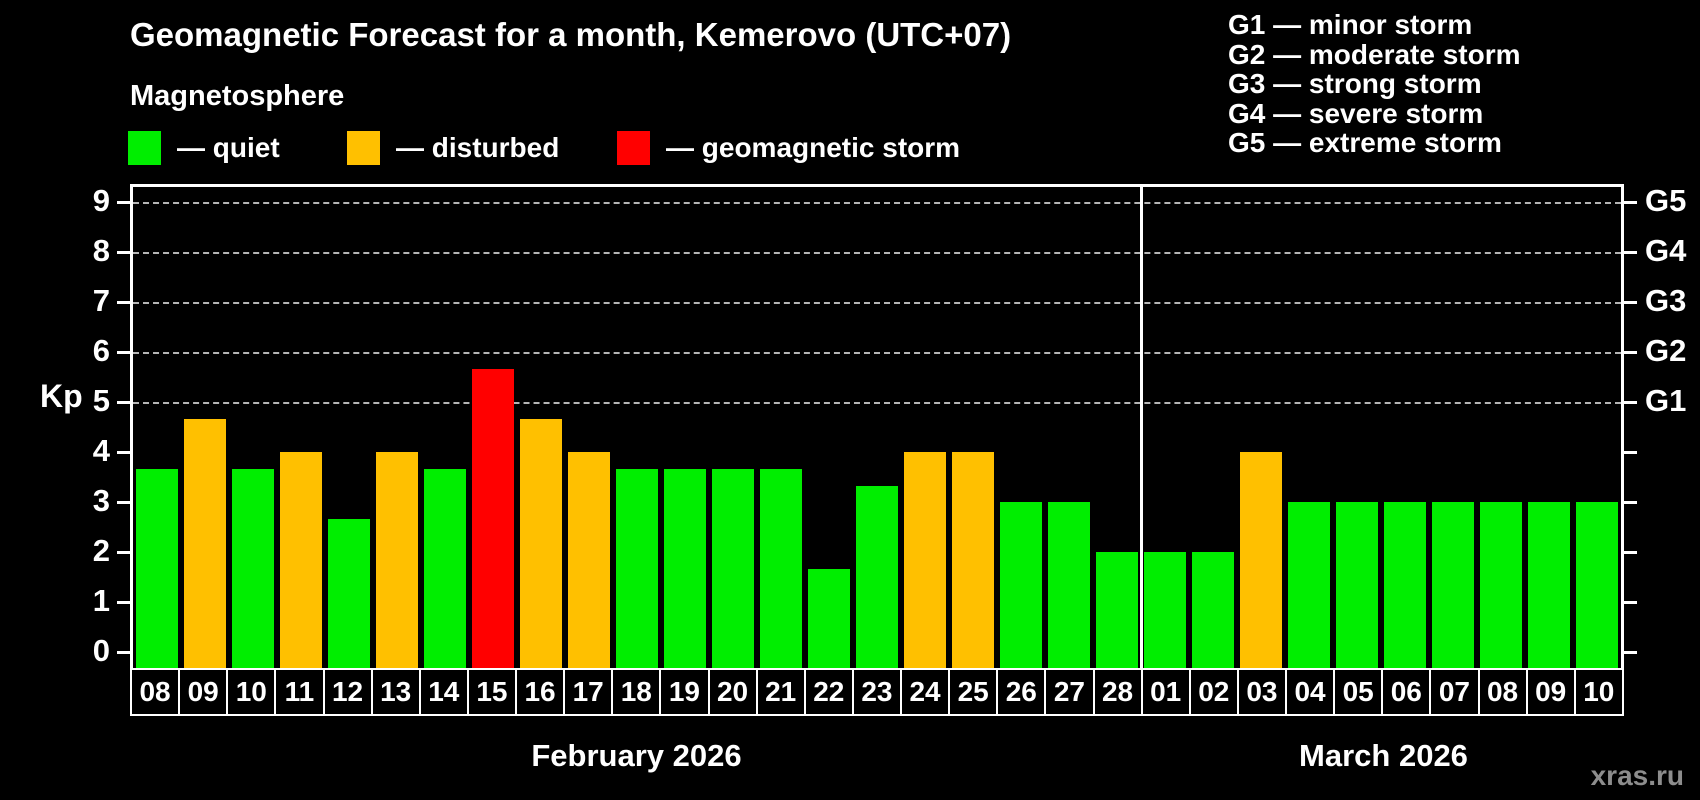  What do you see at coordinates (1141, 427) in the screenshot?
I see `month-separator-line` at bounding box center [1141, 427].